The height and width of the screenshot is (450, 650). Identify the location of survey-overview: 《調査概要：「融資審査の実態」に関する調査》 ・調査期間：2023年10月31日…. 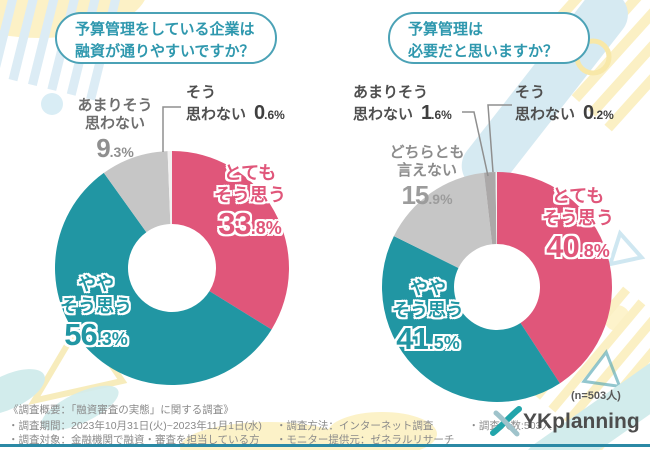
(280, 425).